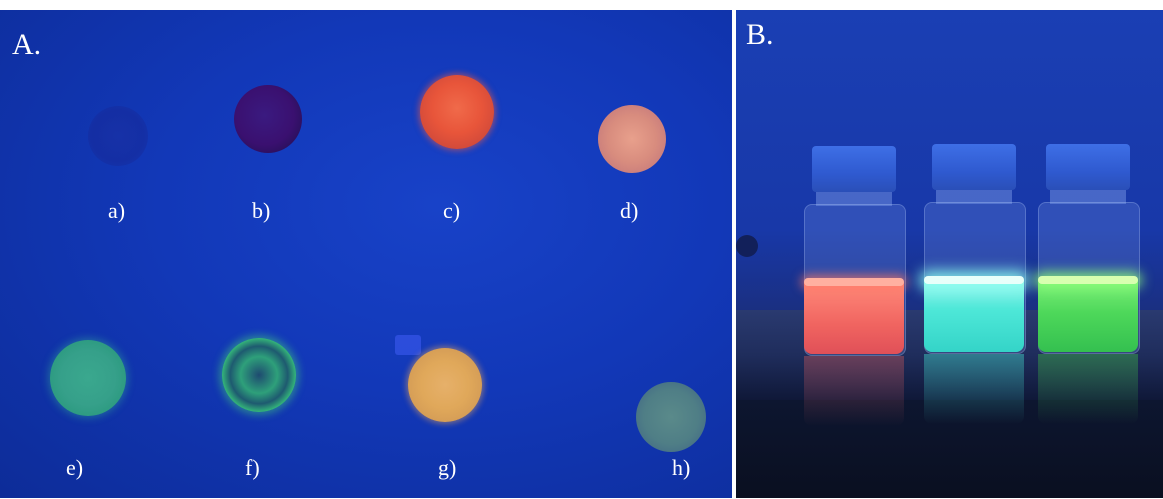 This screenshot has height=499, width=1163. What do you see at coordinates (88, 378) in the screenshot?
I see `sample-disc-e` at bounding box center [88, 378].